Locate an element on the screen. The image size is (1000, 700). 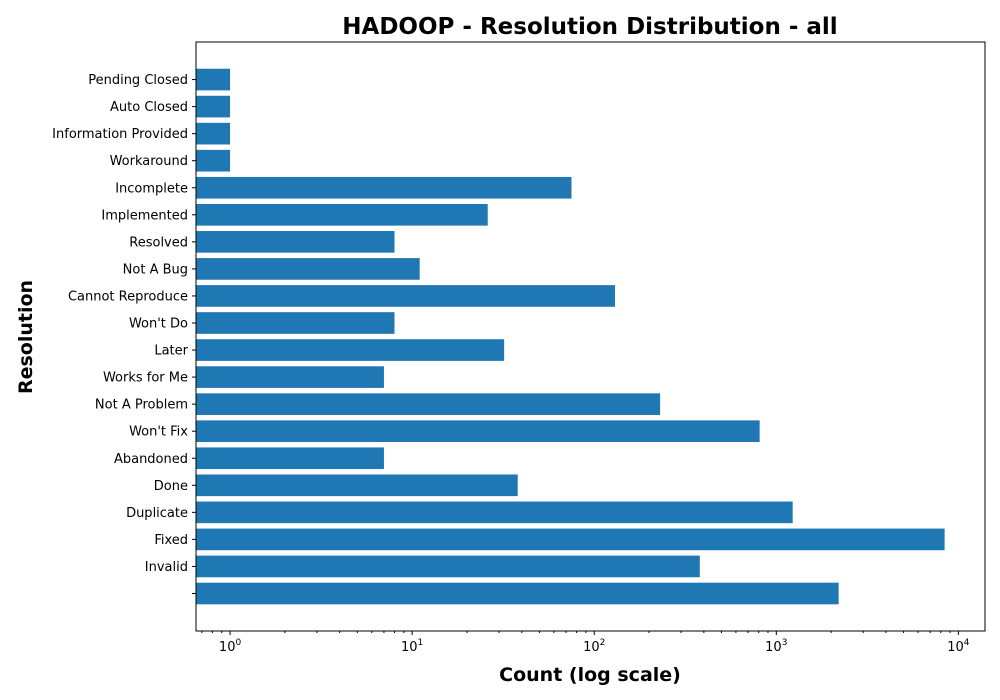
x-tick-label: 104 is located at coordinates (958, 646).